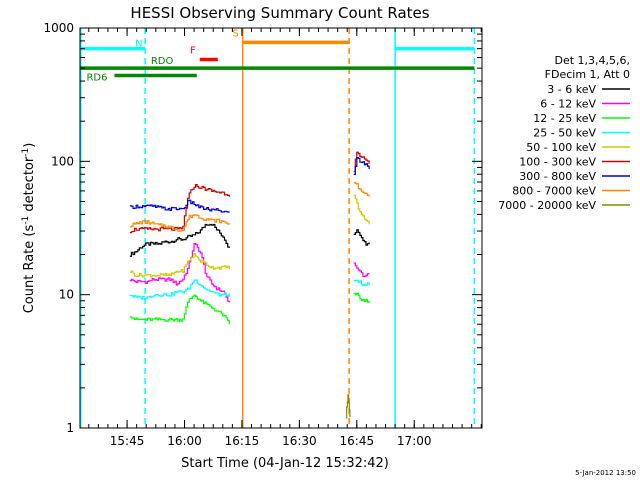 The image size is (640, 480). What do you see at coordinates (348, 406) in the screenshot?
I see `series-line-8-seg1` at bounding box center [348, 406].